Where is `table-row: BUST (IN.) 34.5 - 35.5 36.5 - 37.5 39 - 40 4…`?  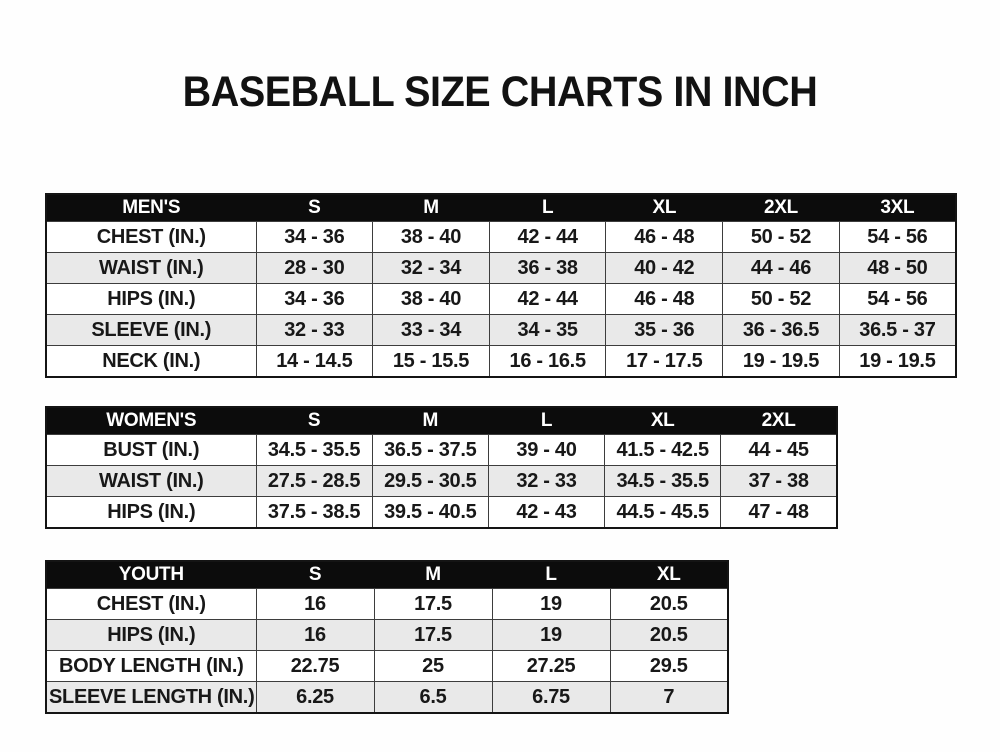
table-row: BUST (IN.) 34.5 - 35.5 36.5 - 37.5 39 - 40 4… is located at coordinates (441, 450).